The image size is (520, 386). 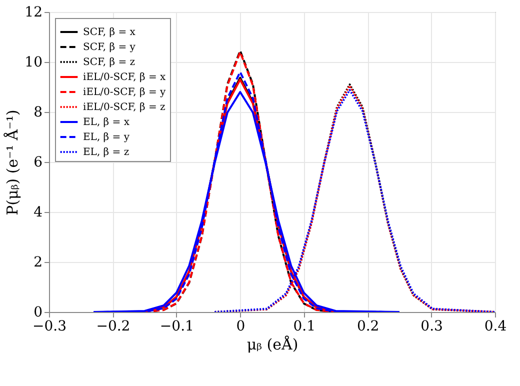 What do you see at coordinates (109, 32) in the screenshot?
I see `legend-label: SCF, β = x` at bounding box center [109, 32].